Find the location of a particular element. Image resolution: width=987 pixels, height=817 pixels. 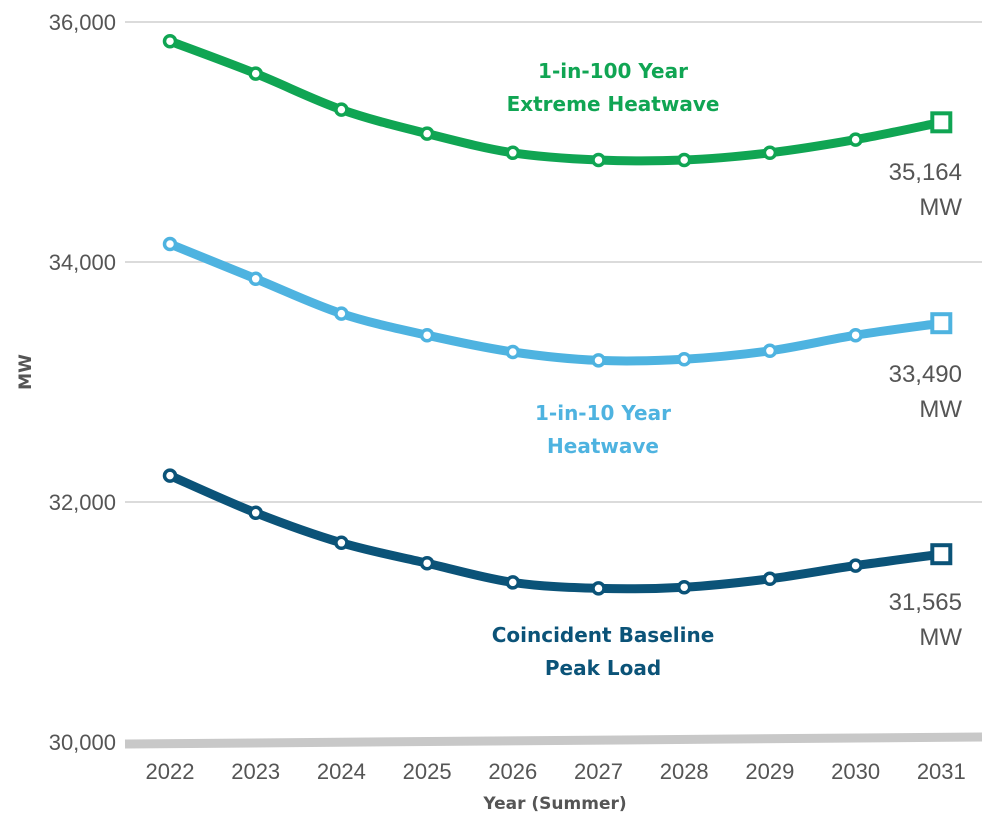

series-label: Heatwave is located at coordinates (603, 446).